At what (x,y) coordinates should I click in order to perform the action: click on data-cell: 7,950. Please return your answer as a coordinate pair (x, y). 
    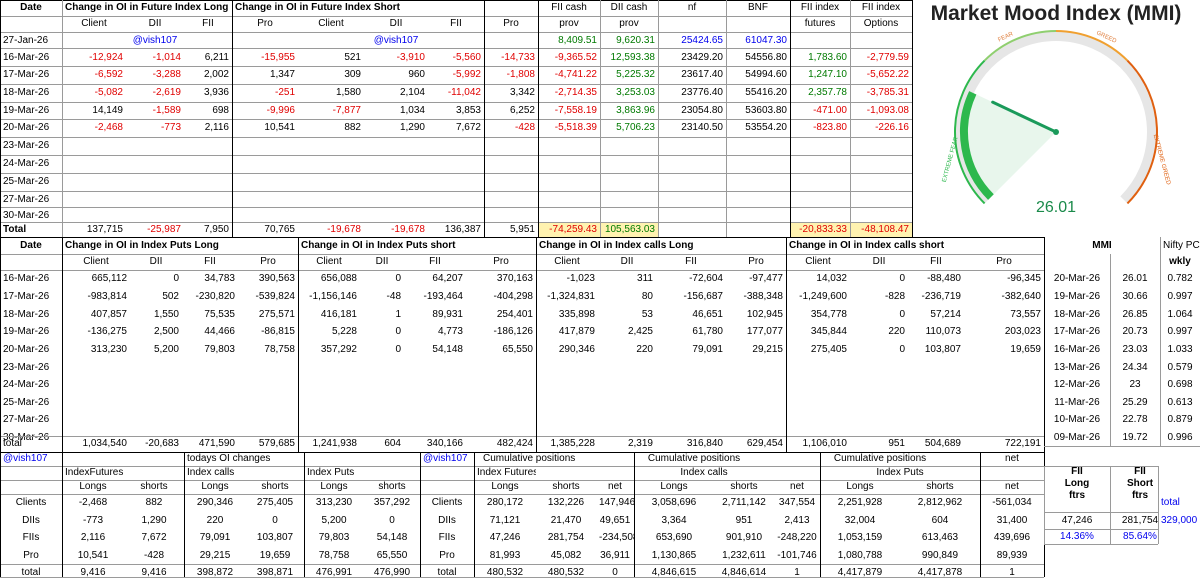
    Looking at the image, I should click on (216, 229).